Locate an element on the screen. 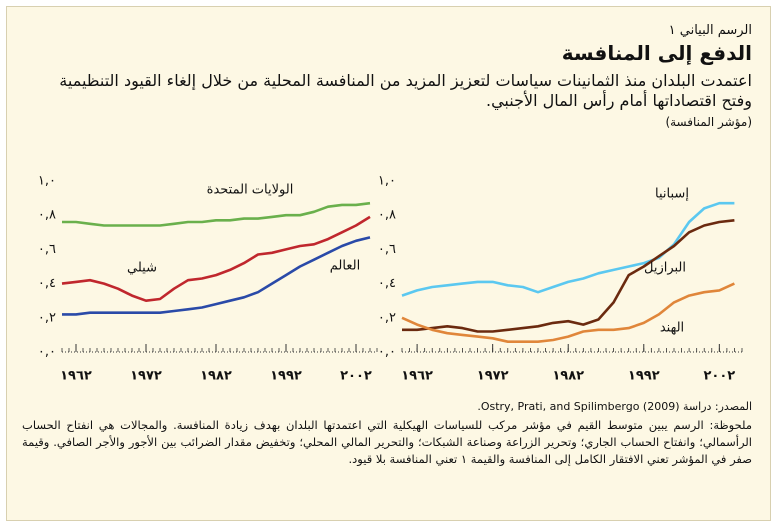 The image size is (779, 529). series-label: الهند is located at coordinates (672, 328).